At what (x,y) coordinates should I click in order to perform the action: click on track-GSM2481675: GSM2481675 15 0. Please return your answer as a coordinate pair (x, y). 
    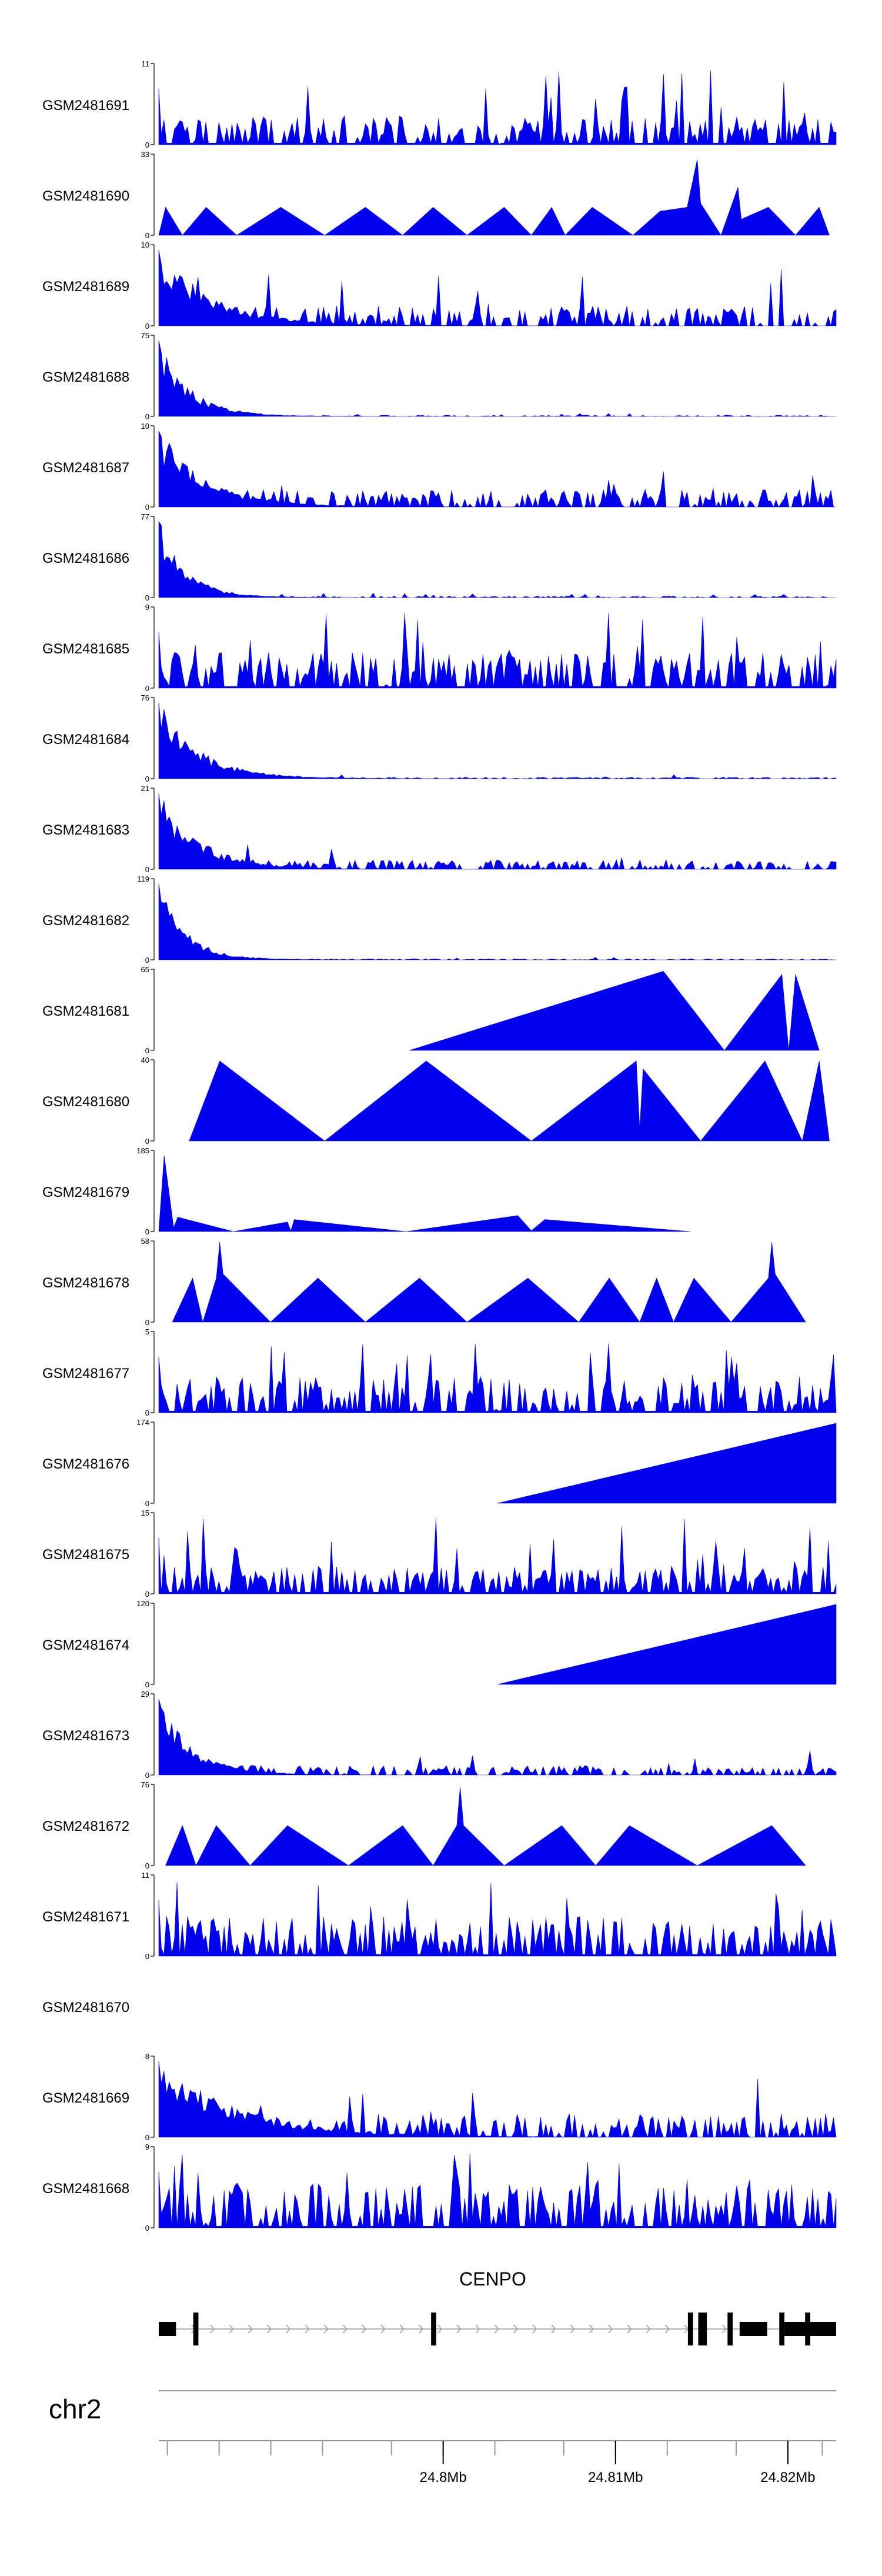
    Looking at the image, I should click on (439, 1554).